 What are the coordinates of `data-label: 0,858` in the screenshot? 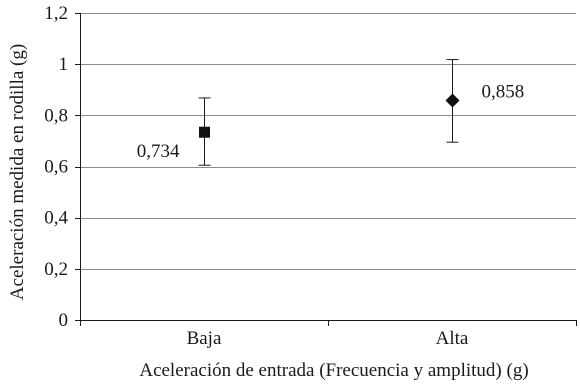 It's located at (503, 91).